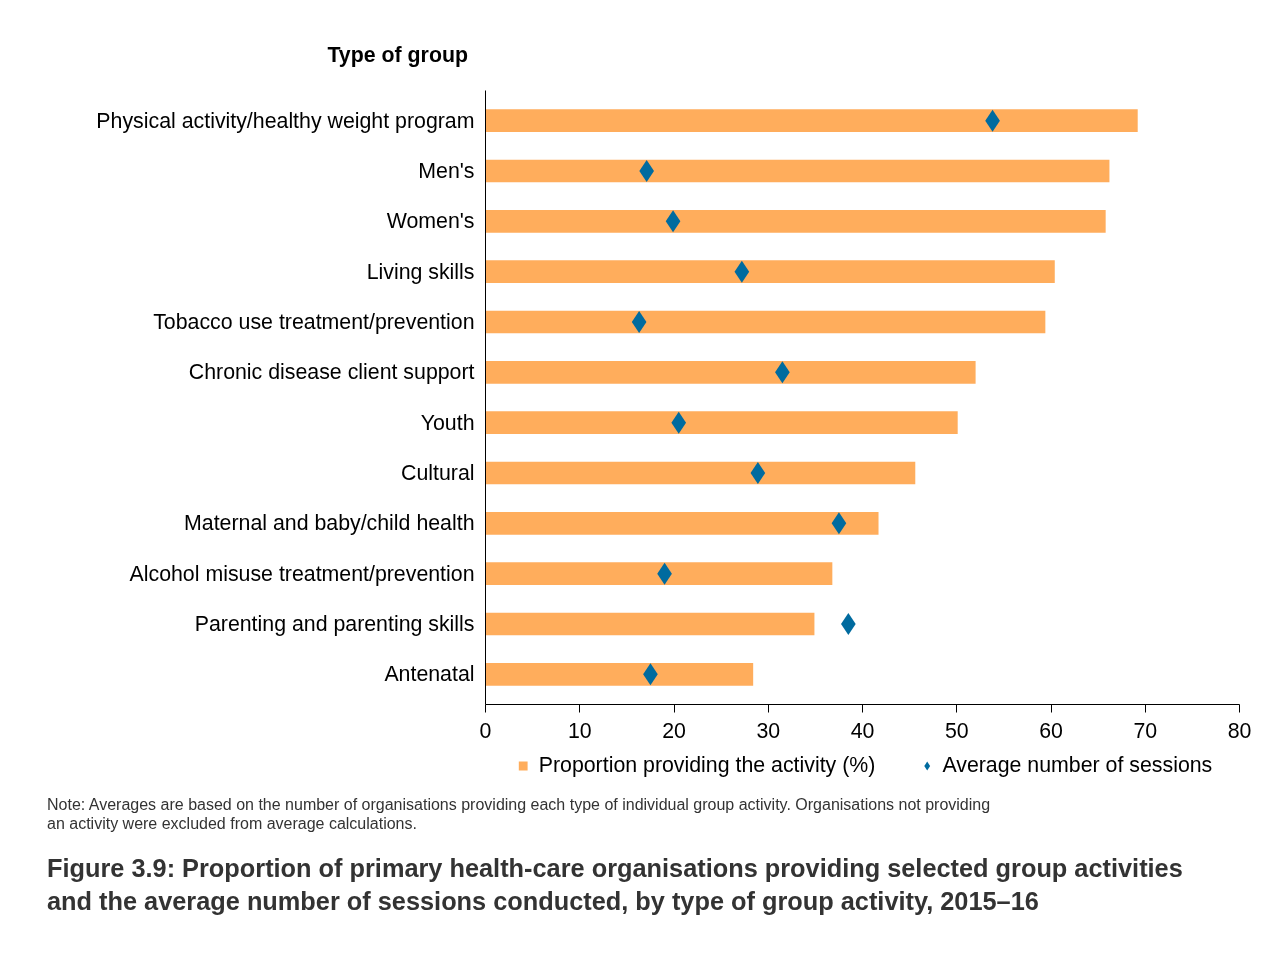 The height and width of the screenshot is (954, 1283). Describe the element at coordinates (1077, 765) in the screenshot. I see `legend-label: Average number of sessions` at that location.